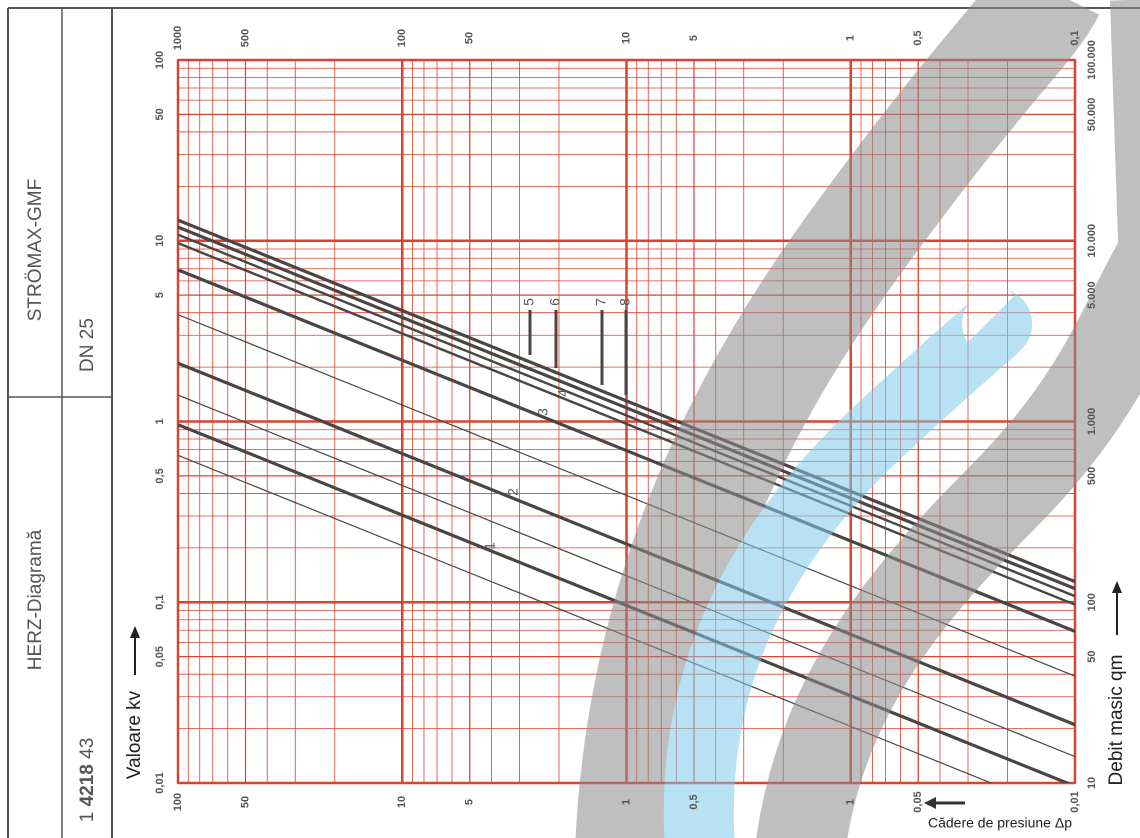 The image size is (1140, 838). I want to click on curve-label: 3, so click(543, 412).